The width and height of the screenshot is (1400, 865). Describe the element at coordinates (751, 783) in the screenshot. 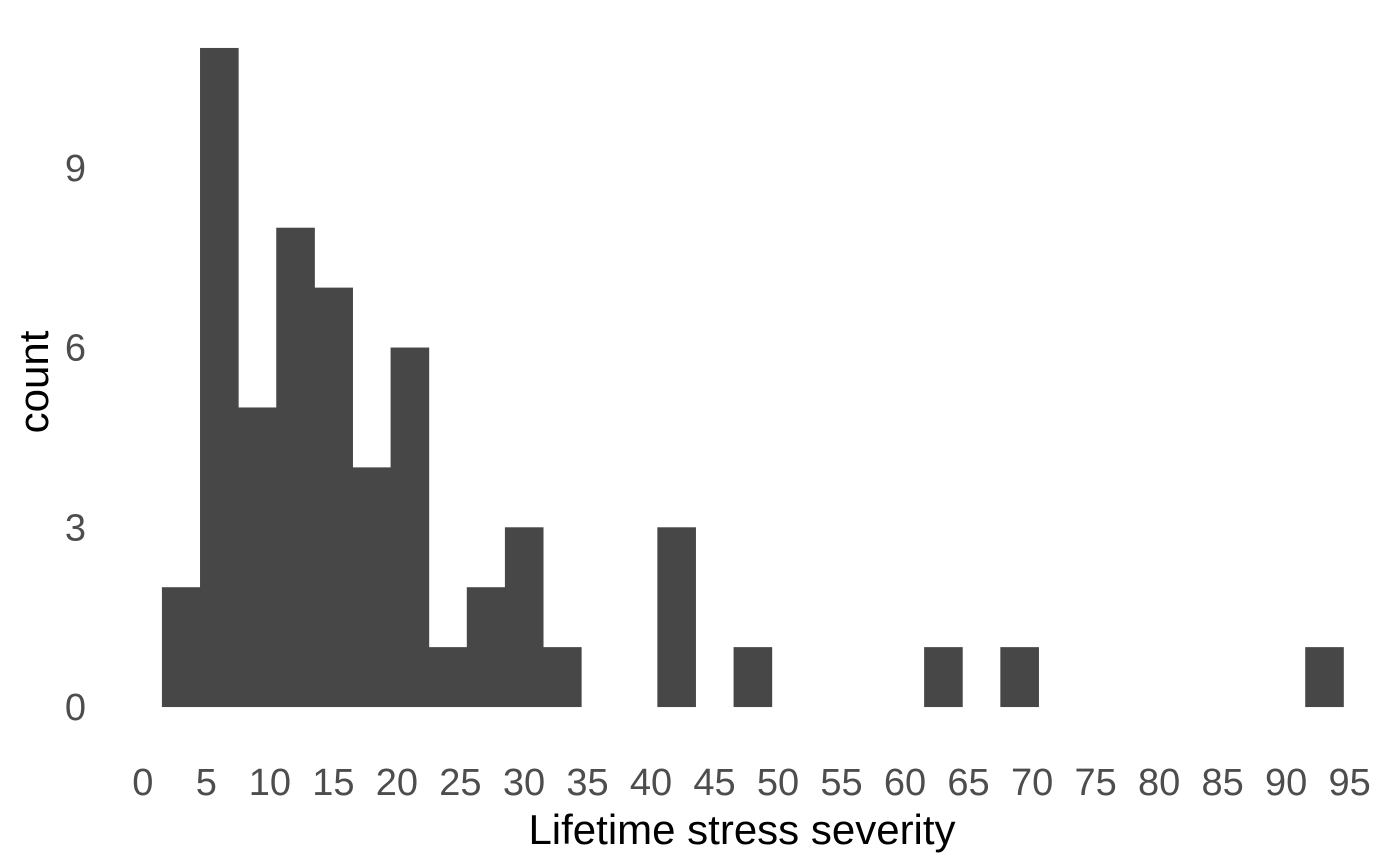

I see `x-axis-ticks: 0 5 10 15 20 25 30 35 40 45 50 55 60 65 70 75 80 85 90 95` at that location.